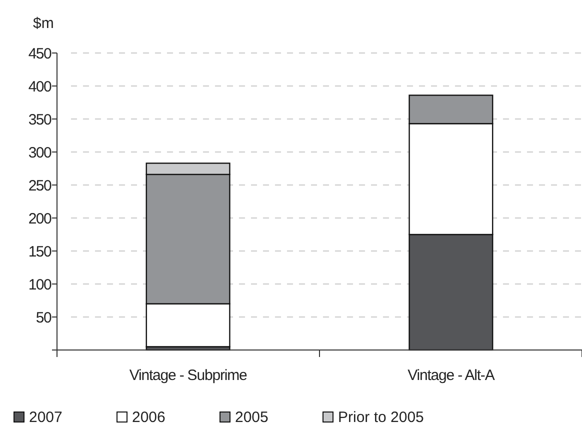  I want to click on y-tick-label: 350, so click(40, 119).